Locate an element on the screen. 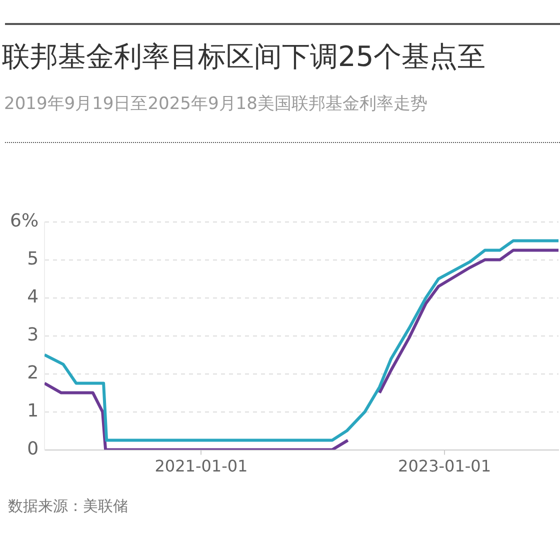 This screenshot has height=560, width=560. y-tick-label: 0 is located at coordinates (33, 449).